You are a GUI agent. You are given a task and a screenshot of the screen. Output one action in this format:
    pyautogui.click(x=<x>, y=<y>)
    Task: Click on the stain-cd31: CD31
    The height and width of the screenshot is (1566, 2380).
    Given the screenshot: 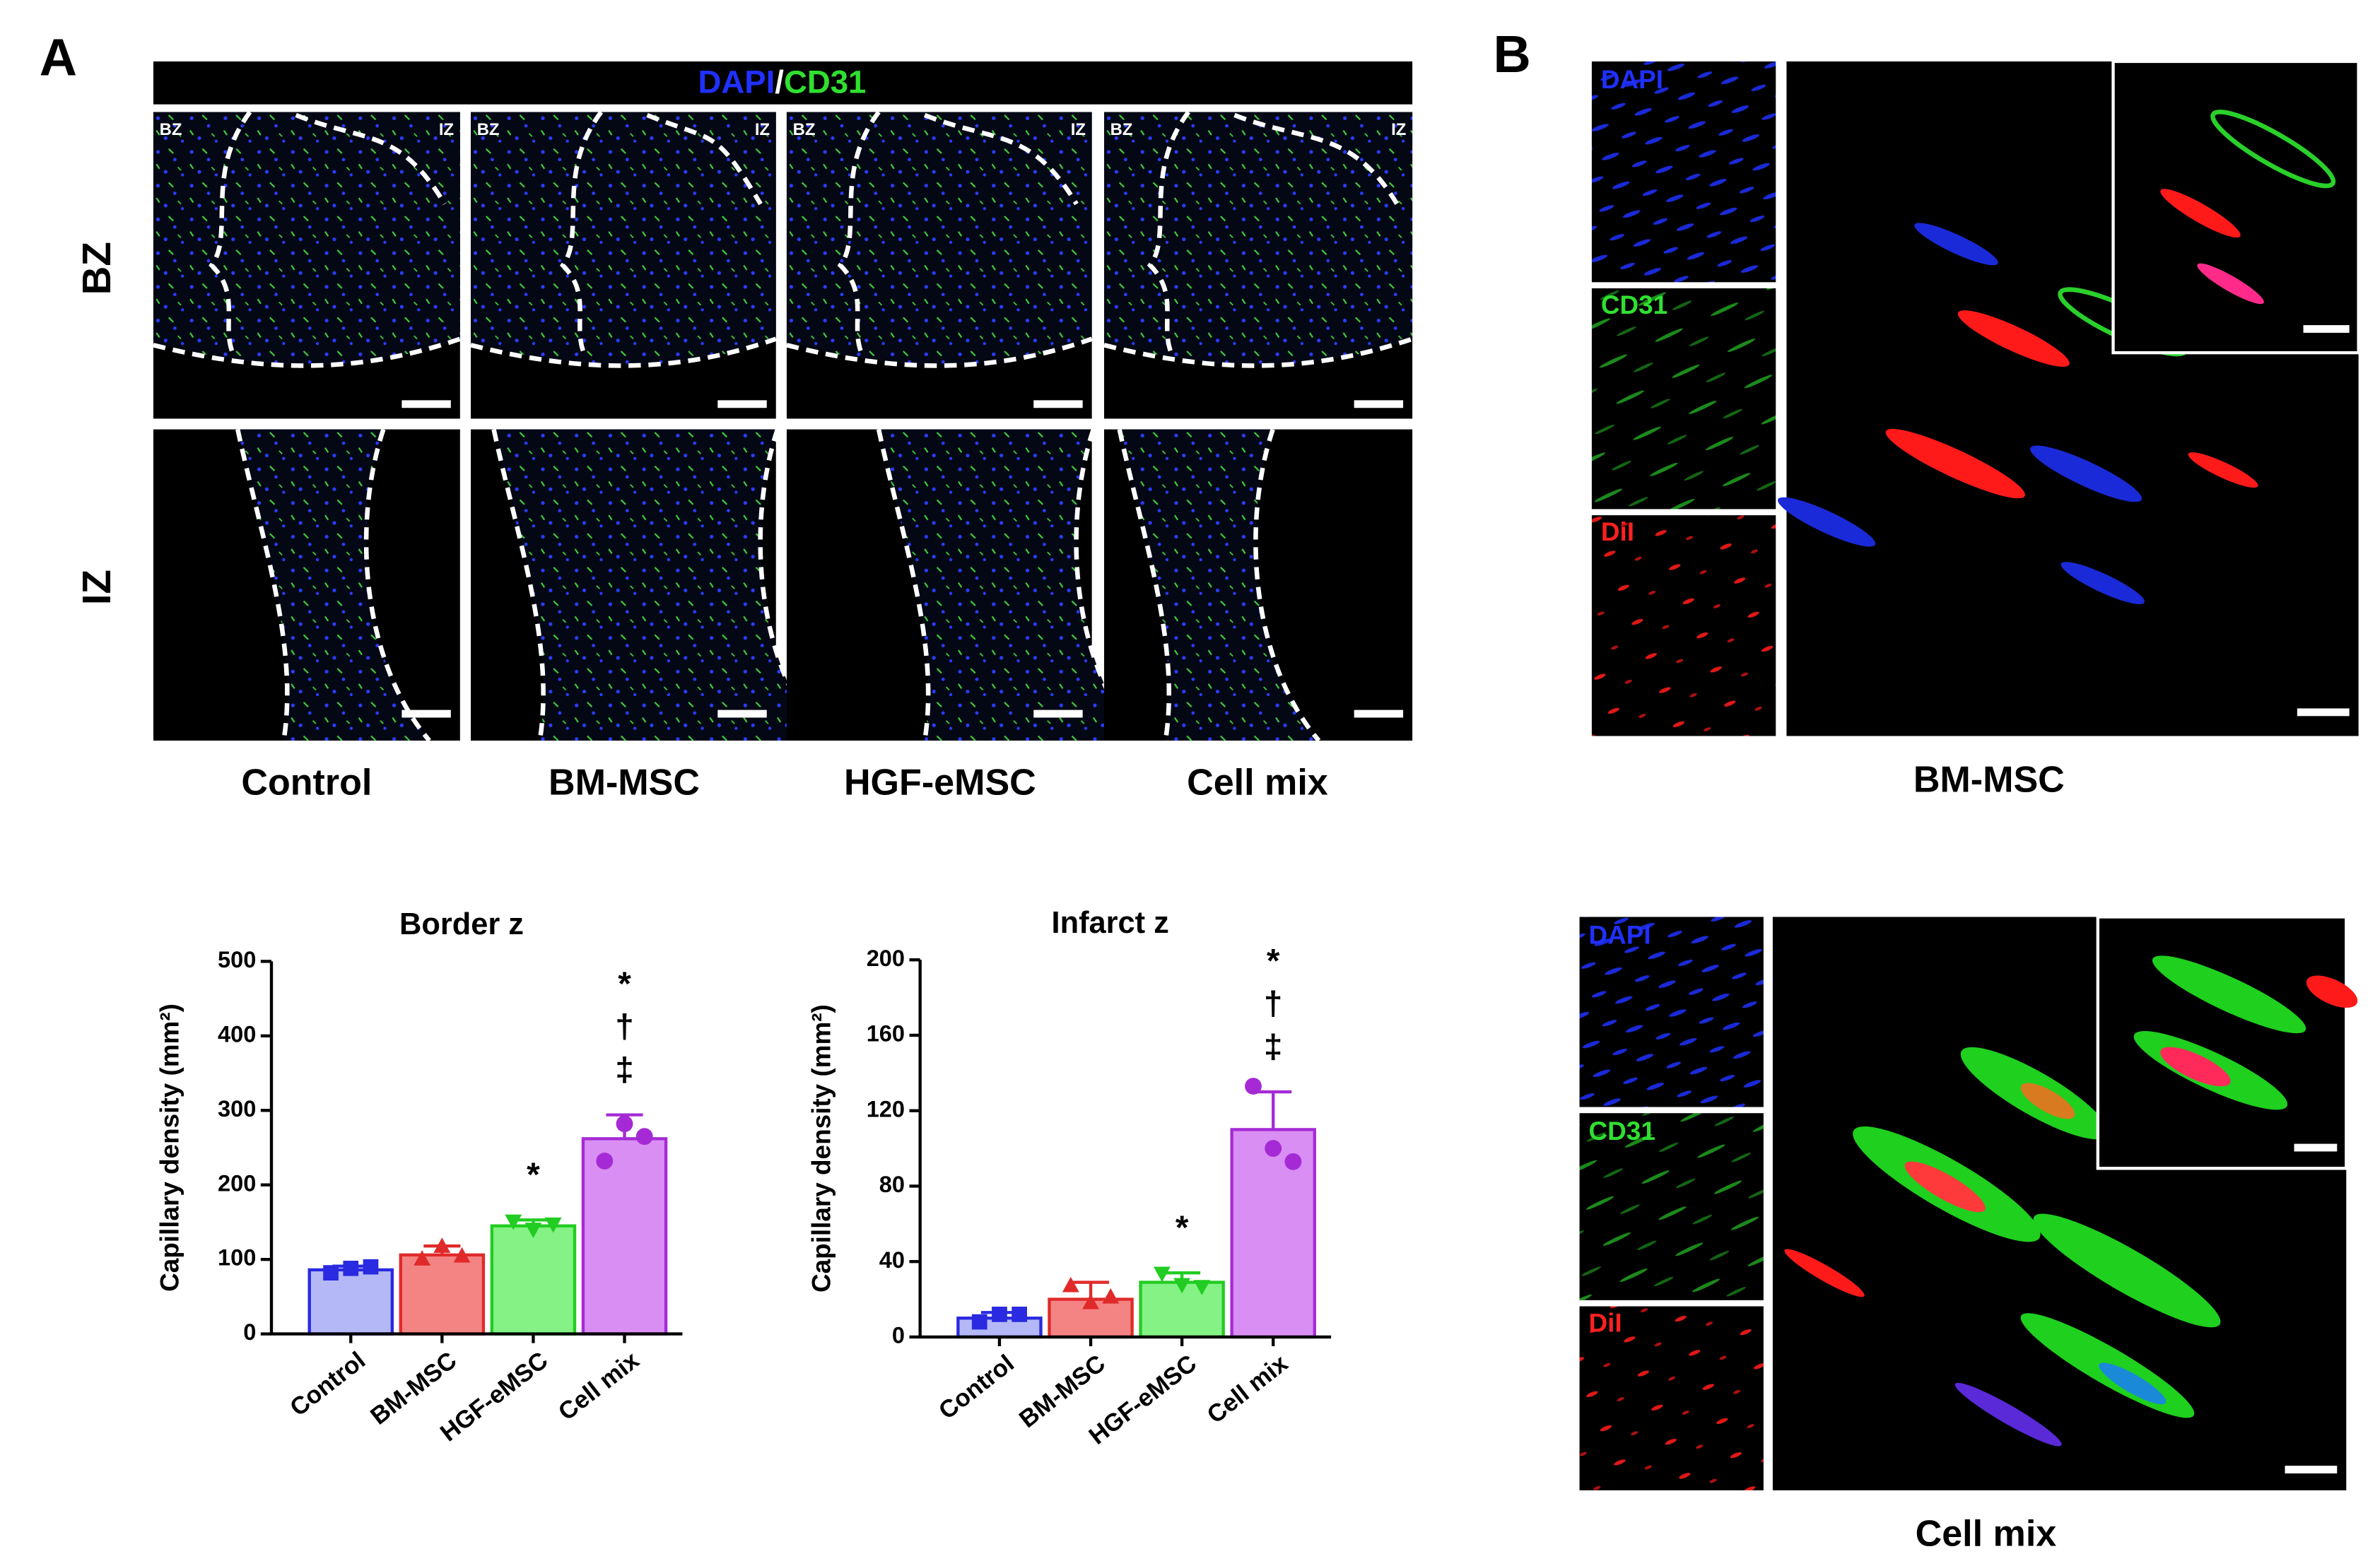 What is the action you would take?
    pyautogui.click(x=825, y=82)
    